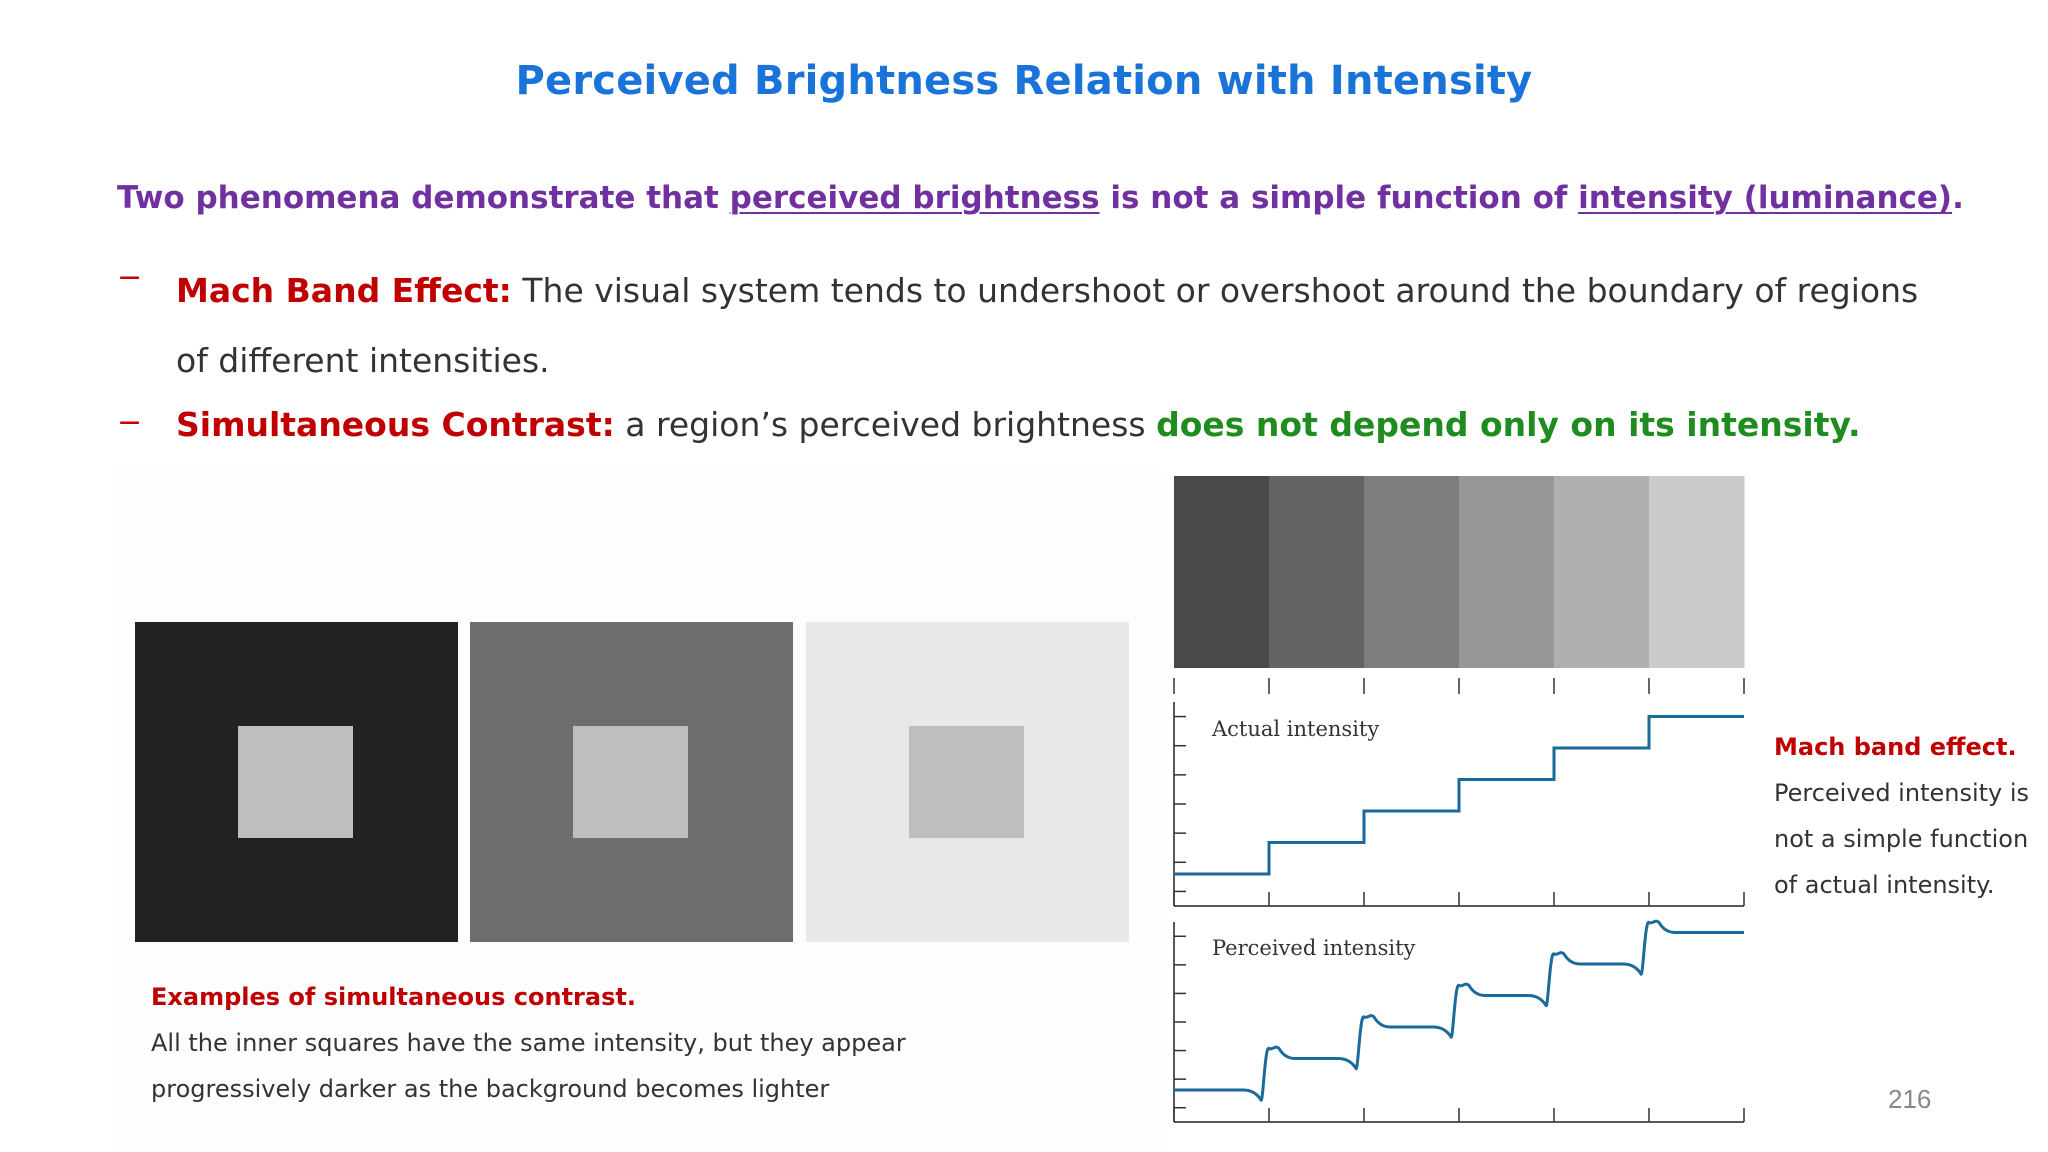  What do you see at coordinates (1295, 729) in the screenshot?
I see `actual-intensity-label: Actual intensity` at bounding box center [1295, 729].